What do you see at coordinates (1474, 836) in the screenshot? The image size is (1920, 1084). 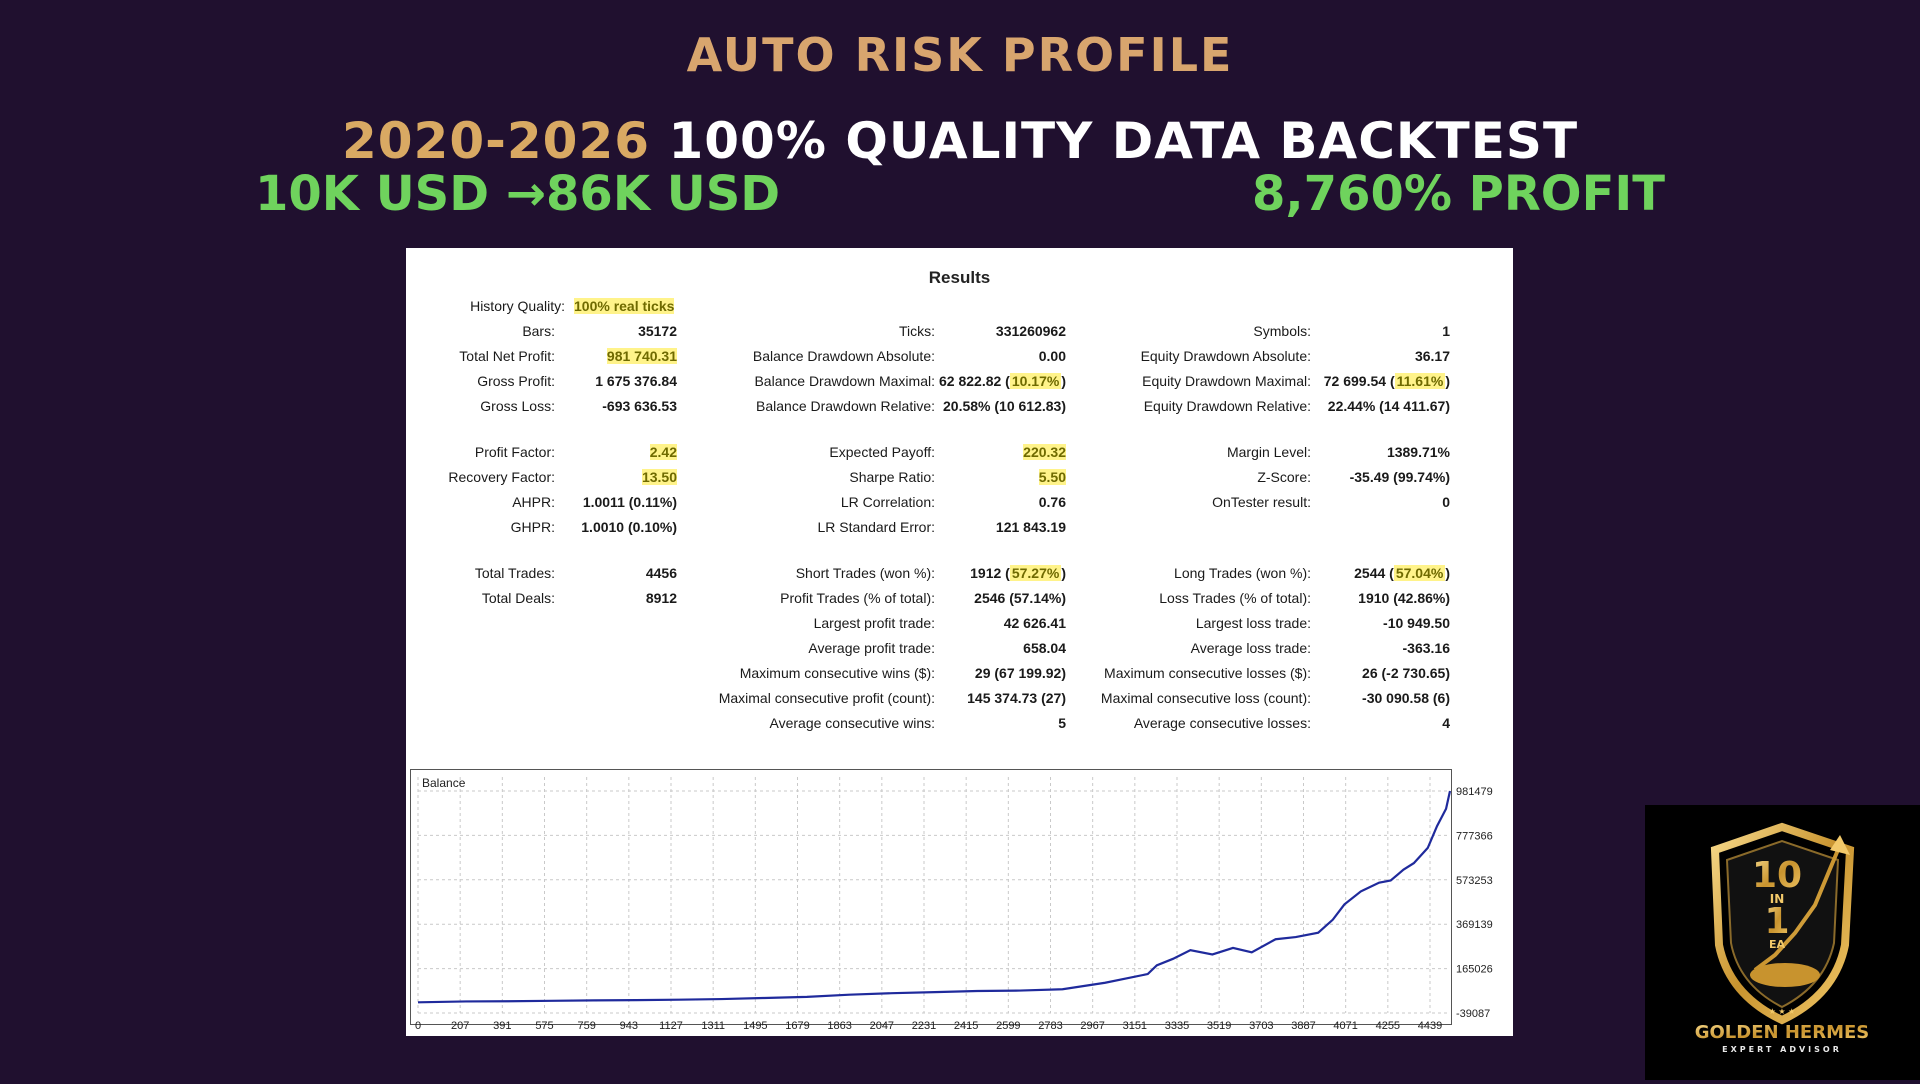 I see `y-tick-label: 777366` at bounding box center [1474, 836].